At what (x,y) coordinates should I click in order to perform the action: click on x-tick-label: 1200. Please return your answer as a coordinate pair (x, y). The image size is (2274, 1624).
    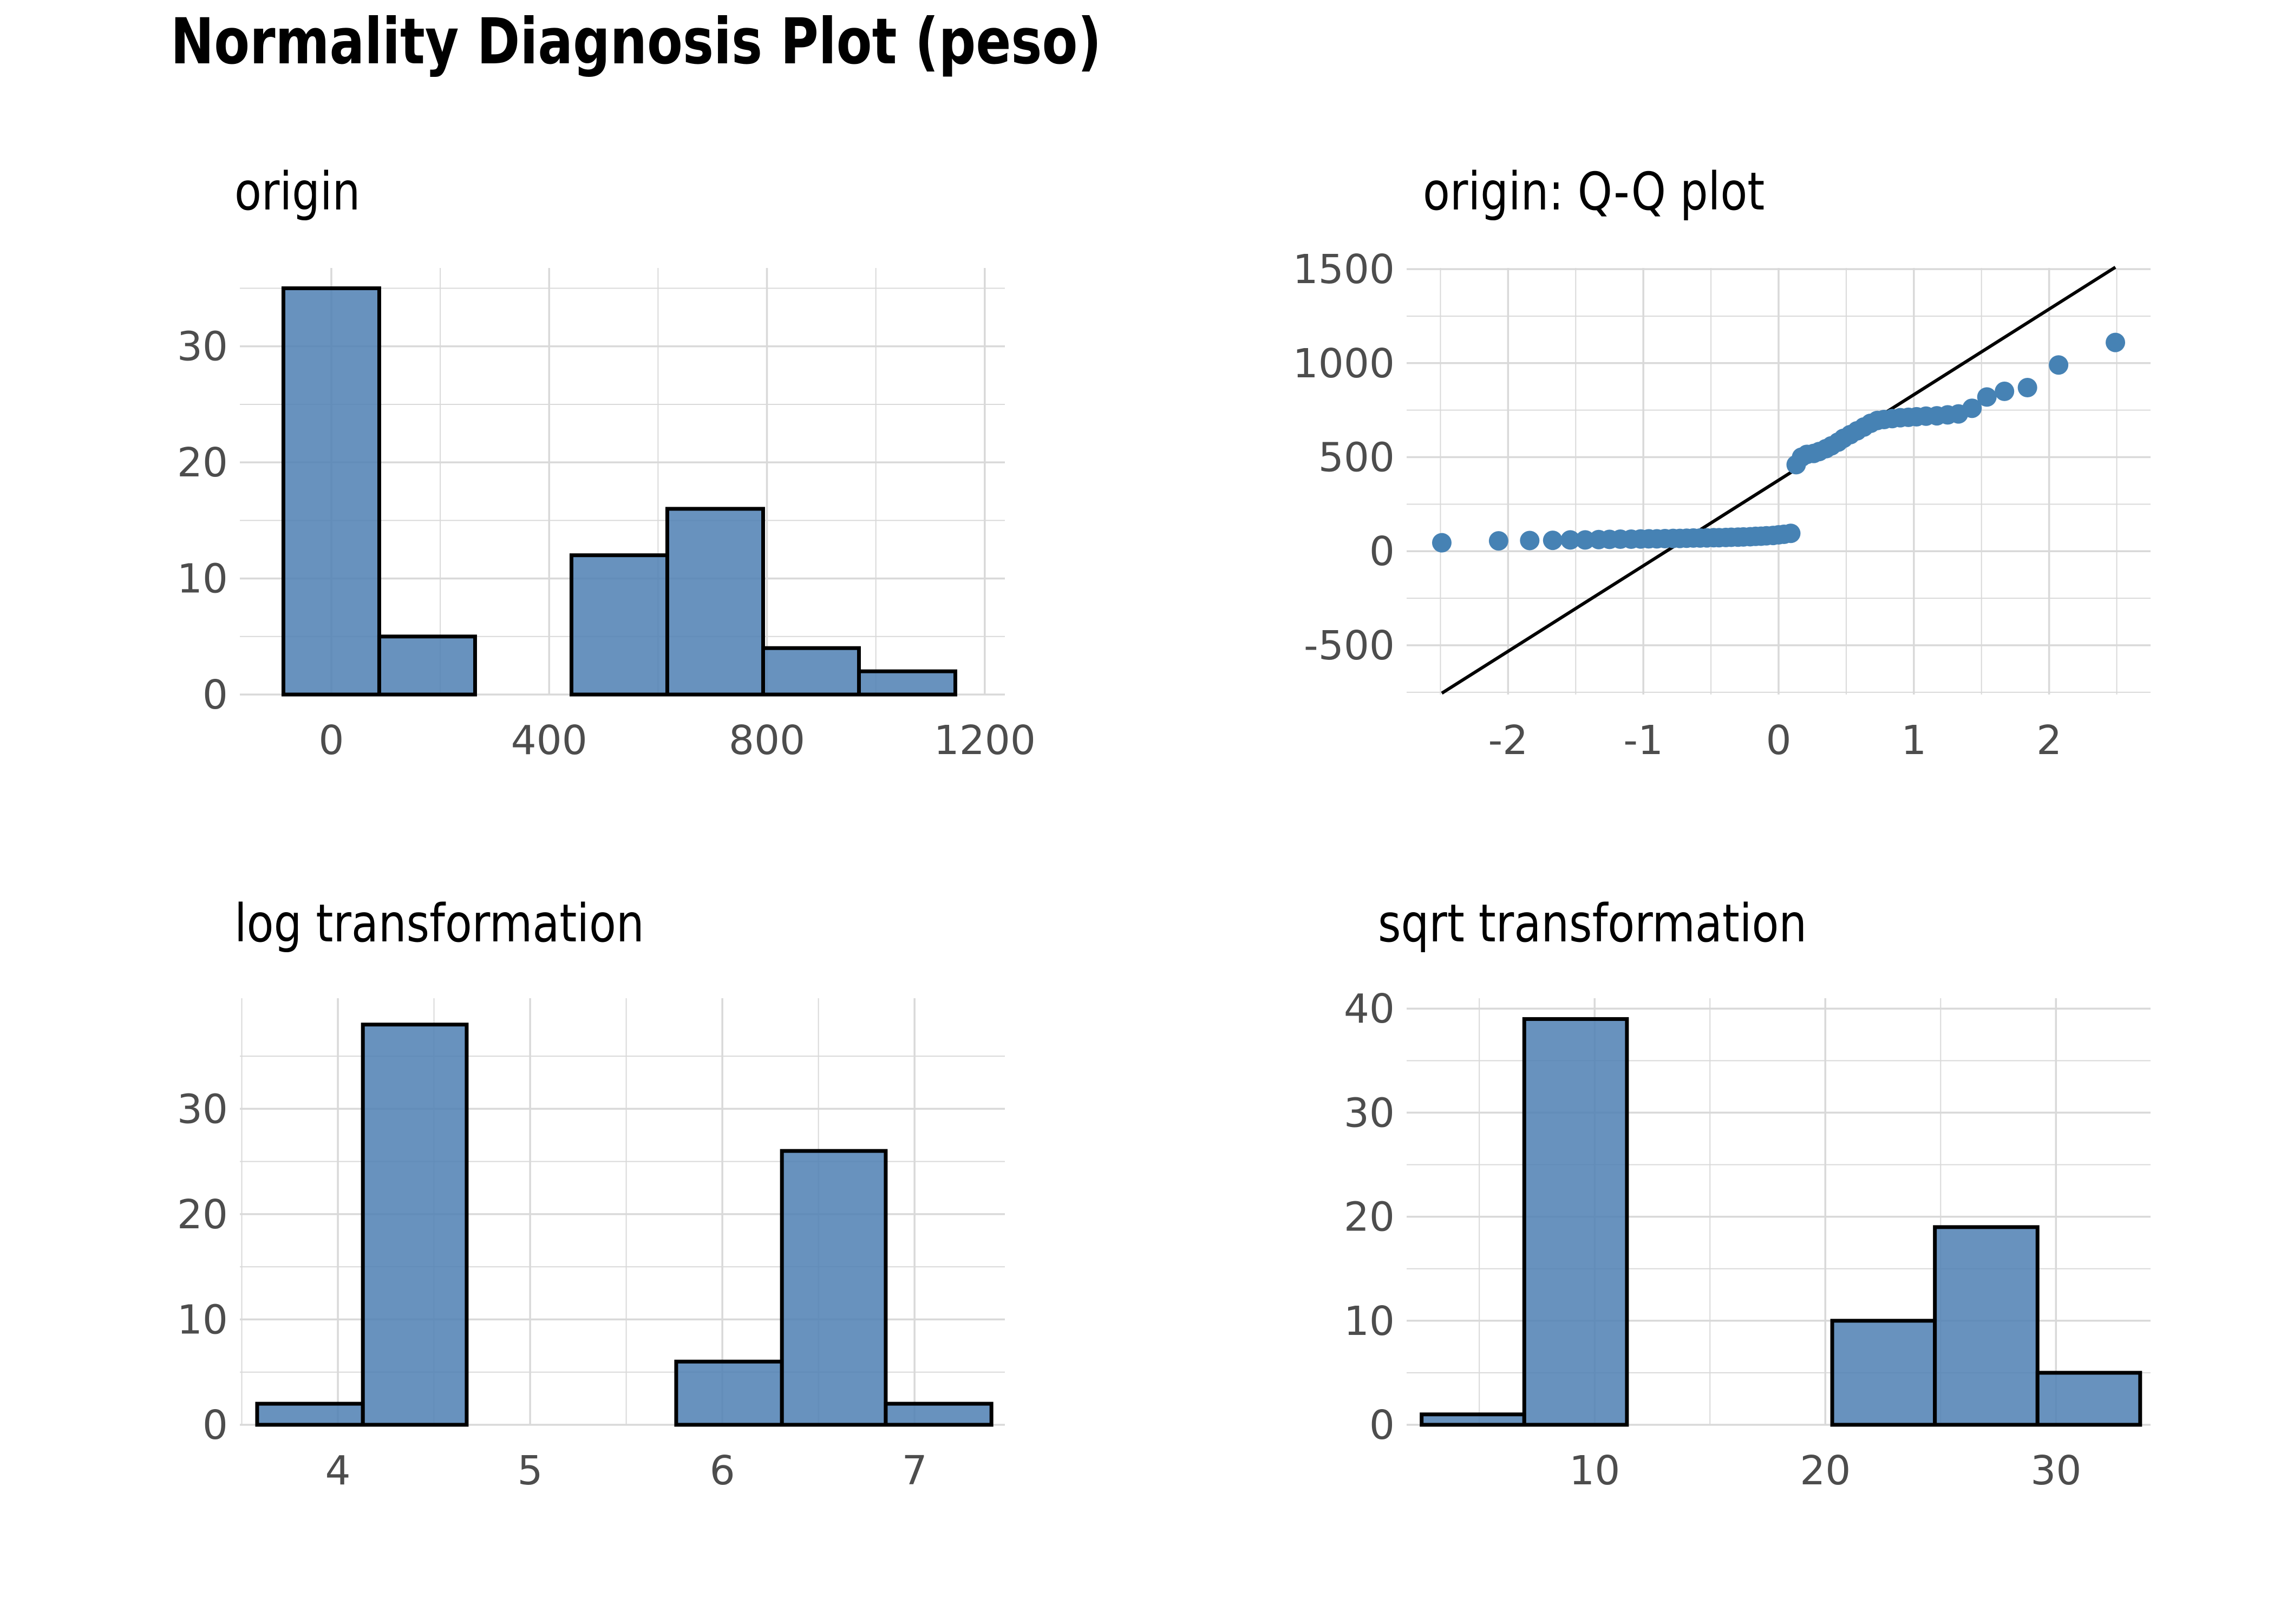
    Looking at the image, I should click on (985, 740).